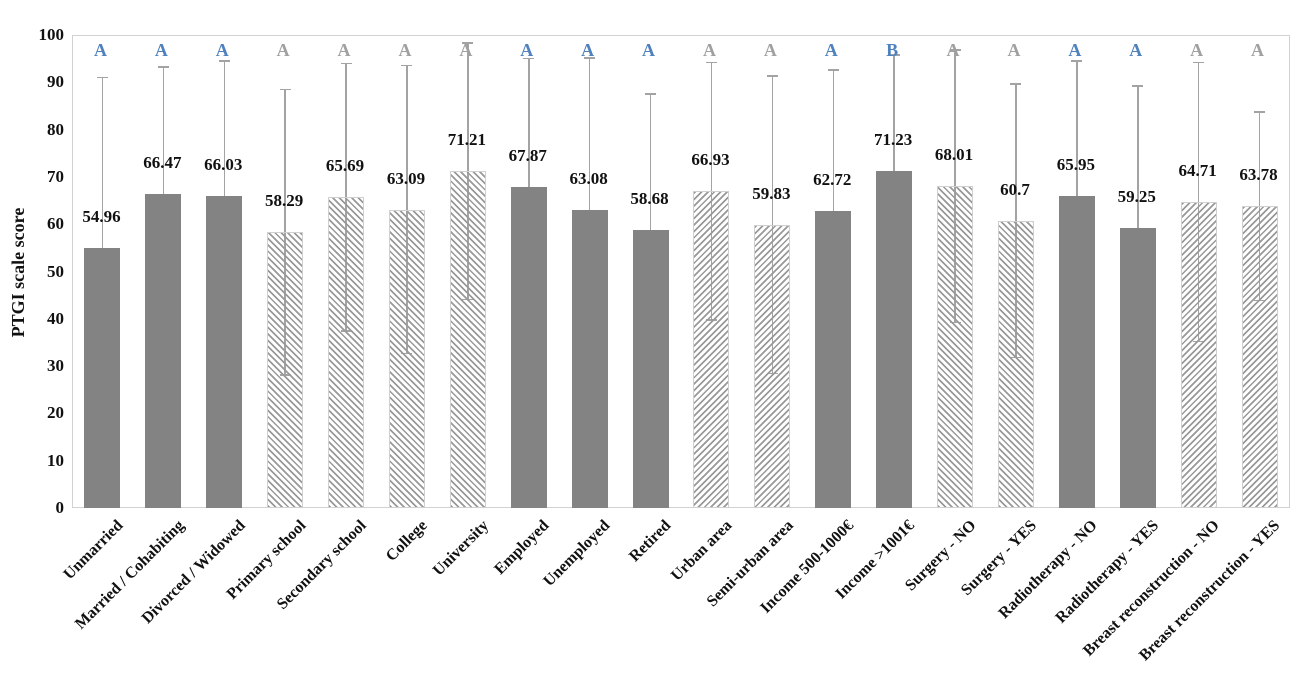 The image size is (1303, 694). I want to click on bar-value-label: 67.87, so click(527, 155).